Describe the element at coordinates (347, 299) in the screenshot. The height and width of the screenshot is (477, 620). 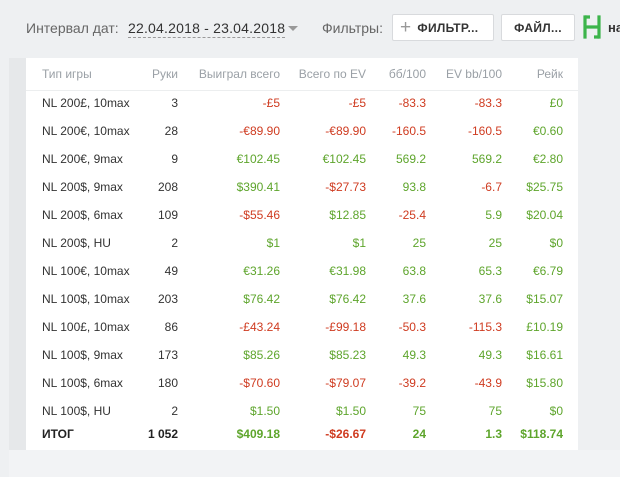
I see `ev-cell: $76.42` at that location.